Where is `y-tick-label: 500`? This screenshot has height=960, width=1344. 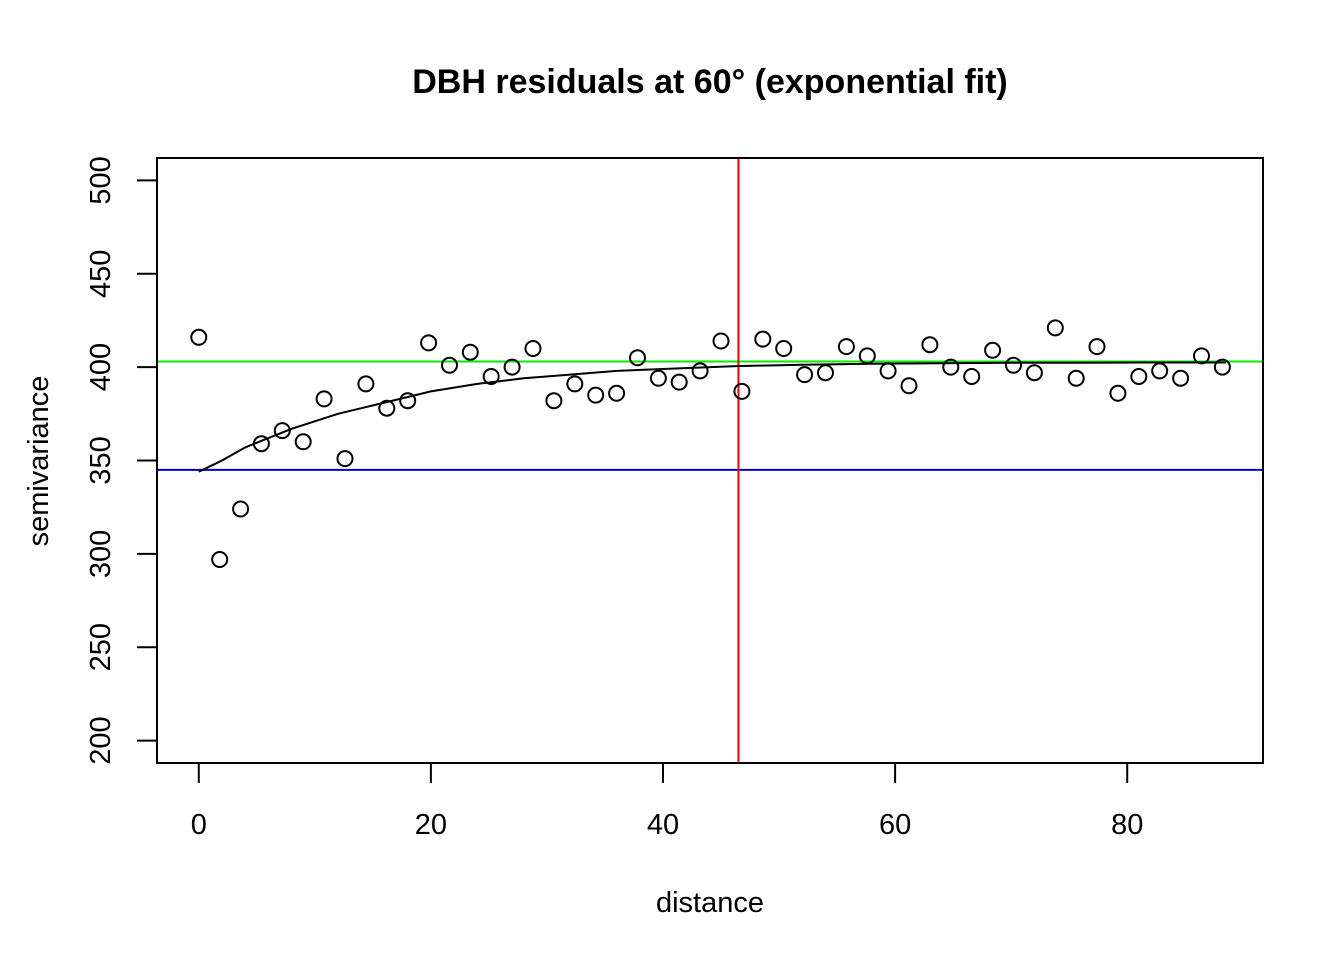 y-tick-label: 500 is located at coordinates (101, 180).